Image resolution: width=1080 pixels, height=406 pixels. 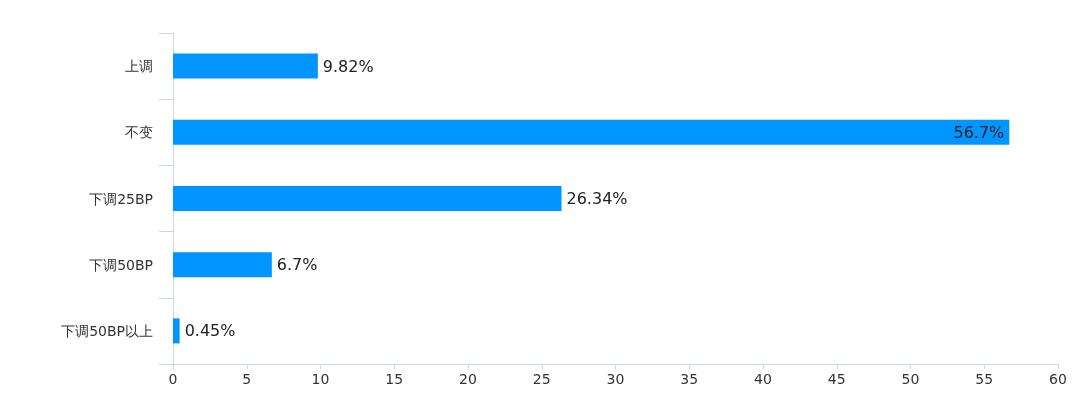 I want to click on data-label: 56.7%, so click(x=979, y=132).